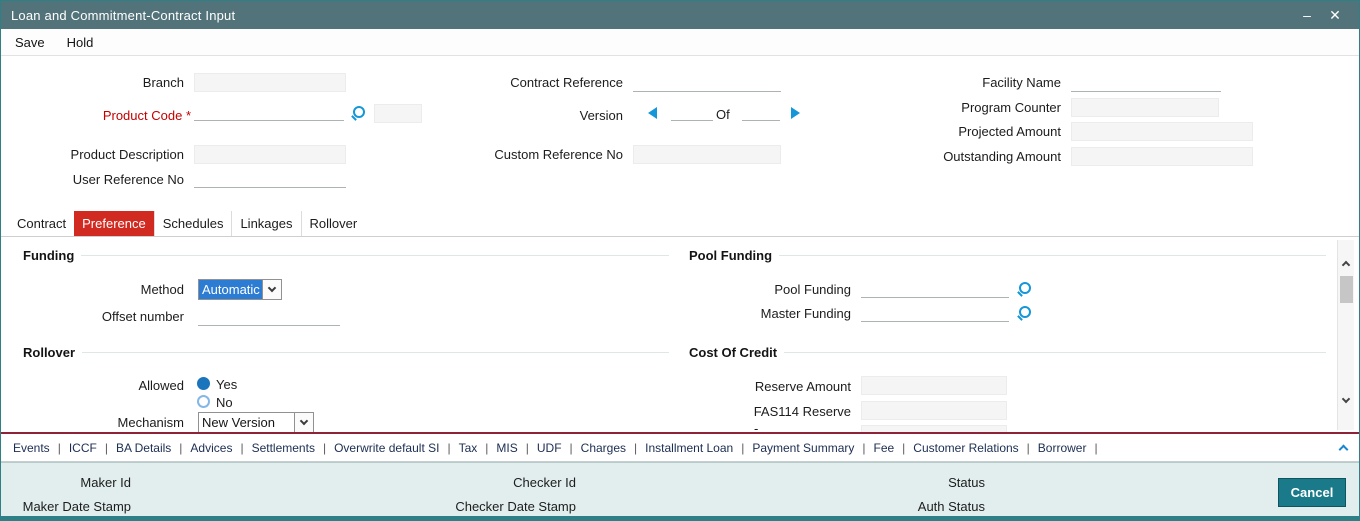  I want to click on product-description-label: Product Description, so click(127, 154).